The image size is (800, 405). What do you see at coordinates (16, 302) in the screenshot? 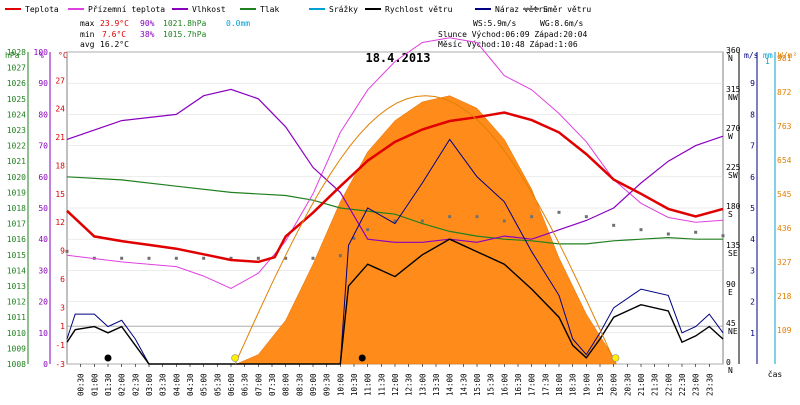
I see `tick-hpa-16: 1012` at bounding box center [16, 302].